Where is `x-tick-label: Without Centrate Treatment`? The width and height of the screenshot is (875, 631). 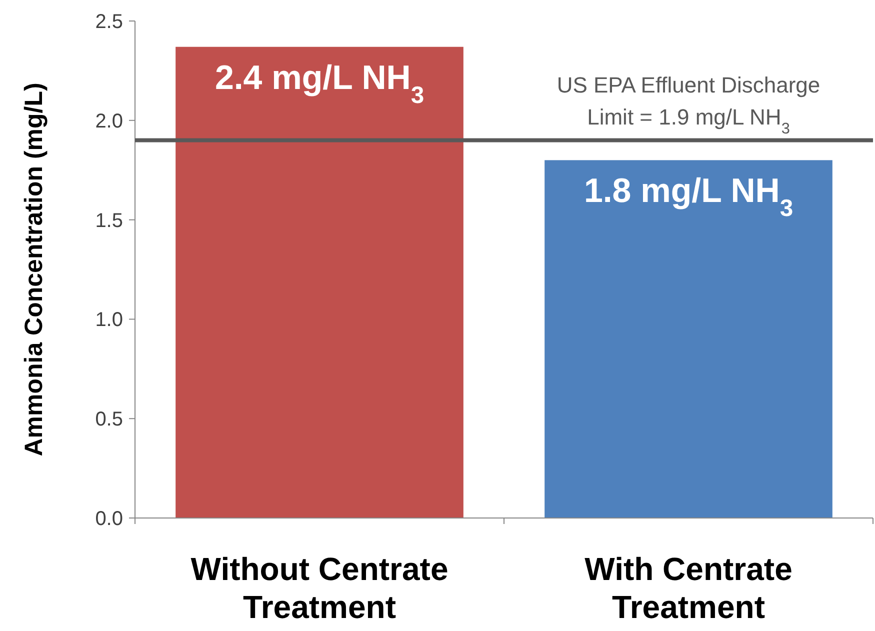
x-tick-label: Without Centrate Treatment is located at coordinates (319, 588).